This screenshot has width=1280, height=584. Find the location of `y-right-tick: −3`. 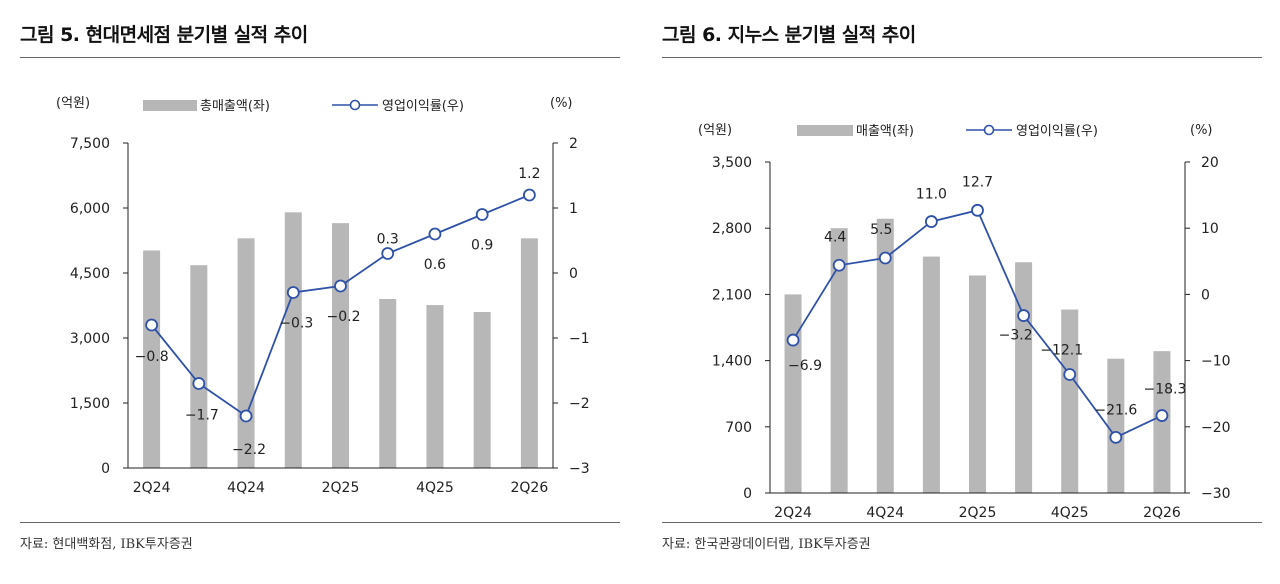

y-right-tick: −3 is located at coordinates (579, 469).